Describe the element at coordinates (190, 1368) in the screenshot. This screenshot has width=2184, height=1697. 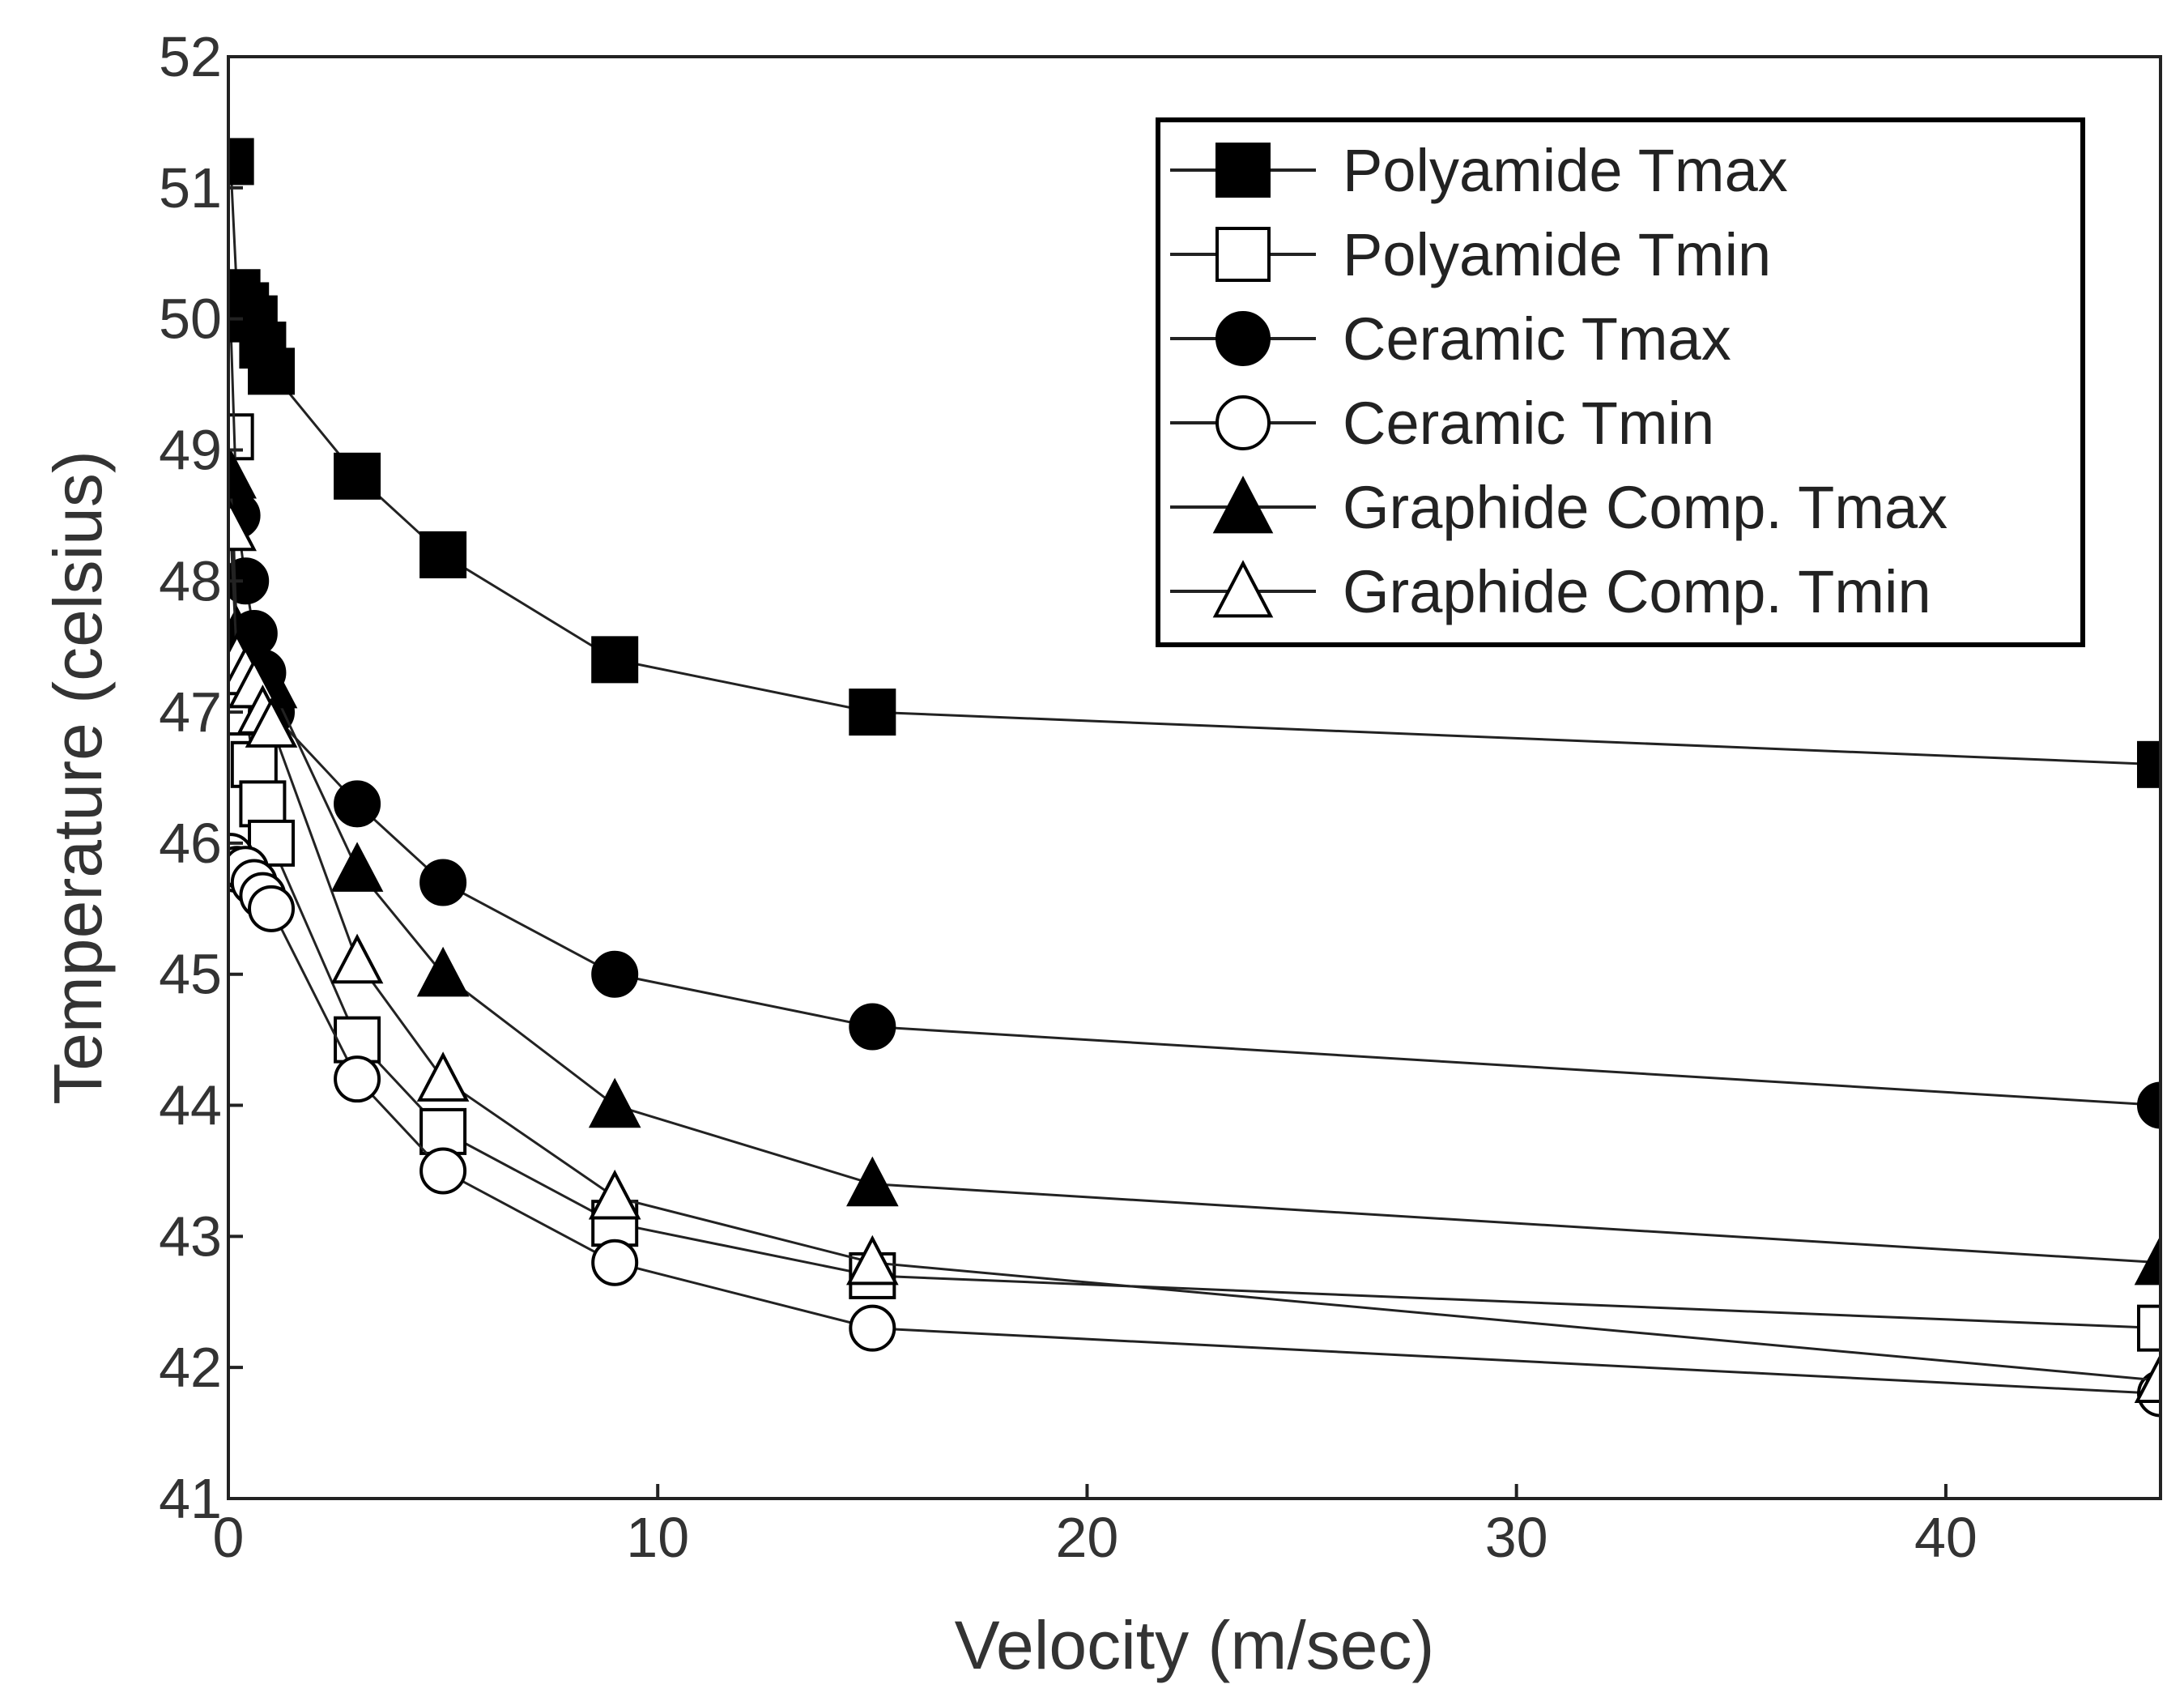
I see `y-tick-label: 42` at that location.